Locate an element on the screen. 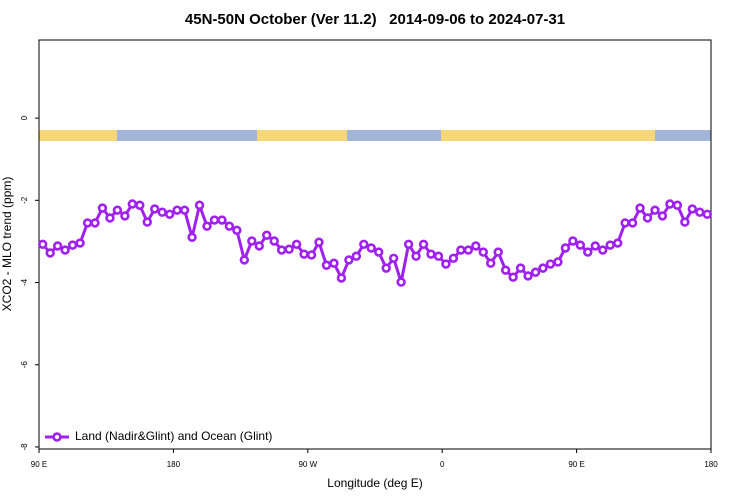 The image size is (750, 500). y-axis-label: XCO2 - MLO trend (ppm) is located at coordinates (7, 244).